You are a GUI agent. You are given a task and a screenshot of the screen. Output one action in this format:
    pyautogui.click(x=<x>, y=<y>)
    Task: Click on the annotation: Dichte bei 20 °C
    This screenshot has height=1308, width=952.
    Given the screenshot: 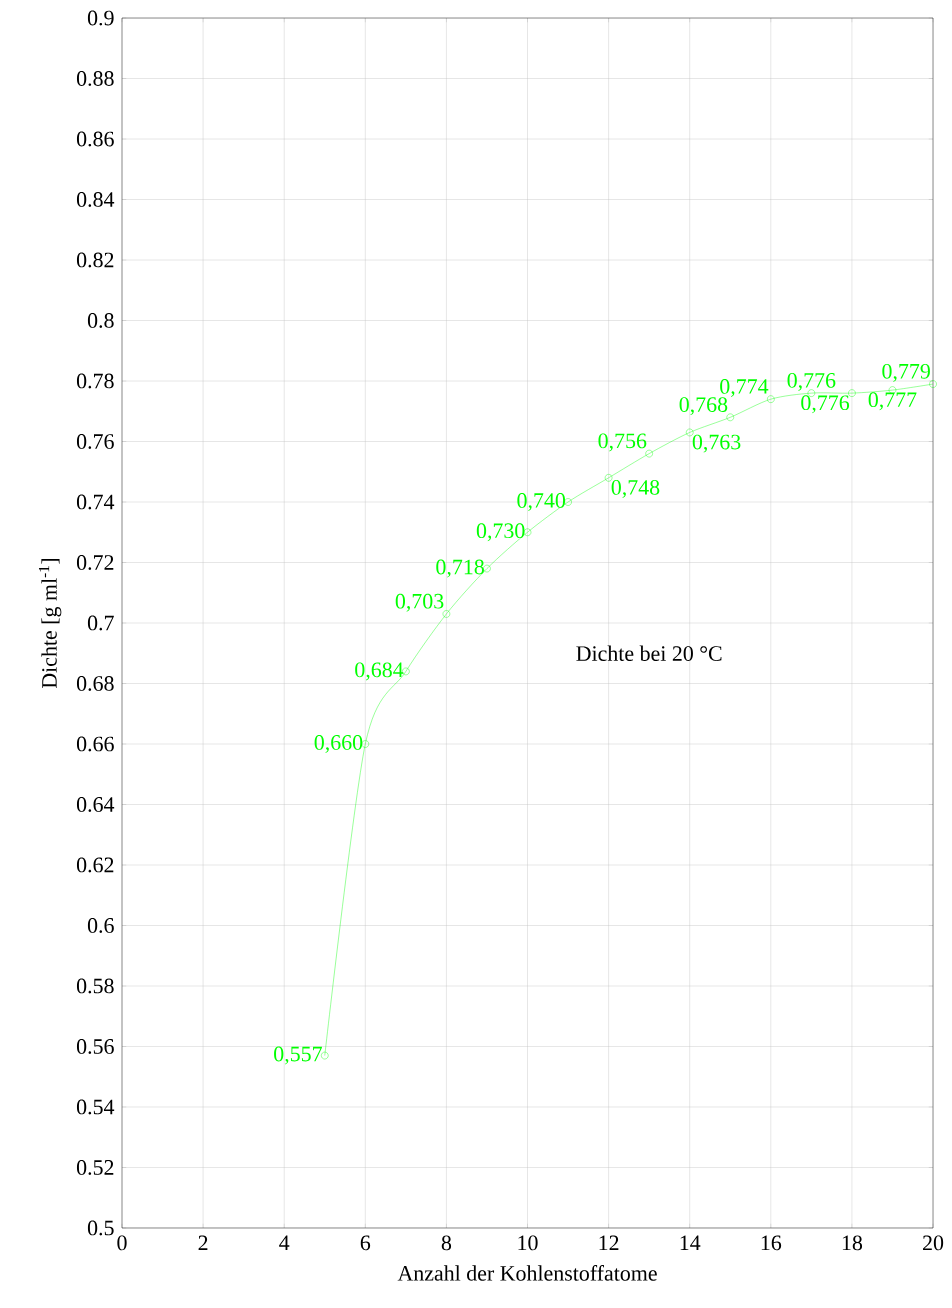 What is the action you would take?
    pyautogui.click(x=649, y=653)
    